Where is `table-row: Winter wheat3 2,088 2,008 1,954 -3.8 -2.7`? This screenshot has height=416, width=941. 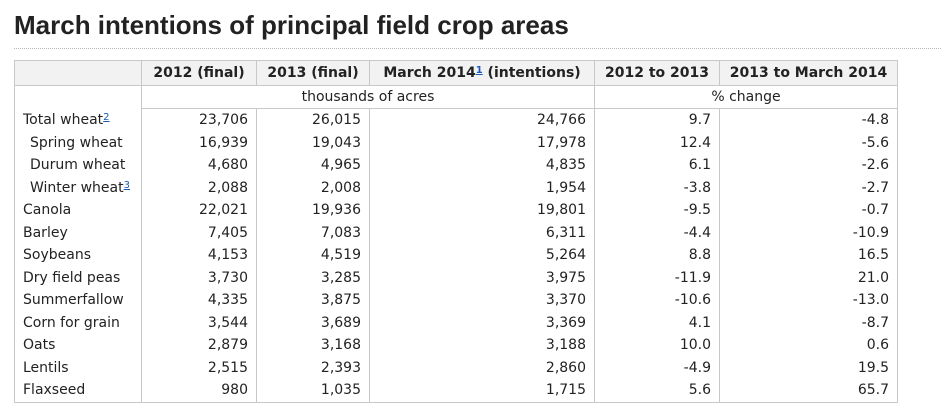 table-row: Winter wheat3 2,088 2,008 1,954 -3.8 -2.7 is located at coordinates (456, 187).